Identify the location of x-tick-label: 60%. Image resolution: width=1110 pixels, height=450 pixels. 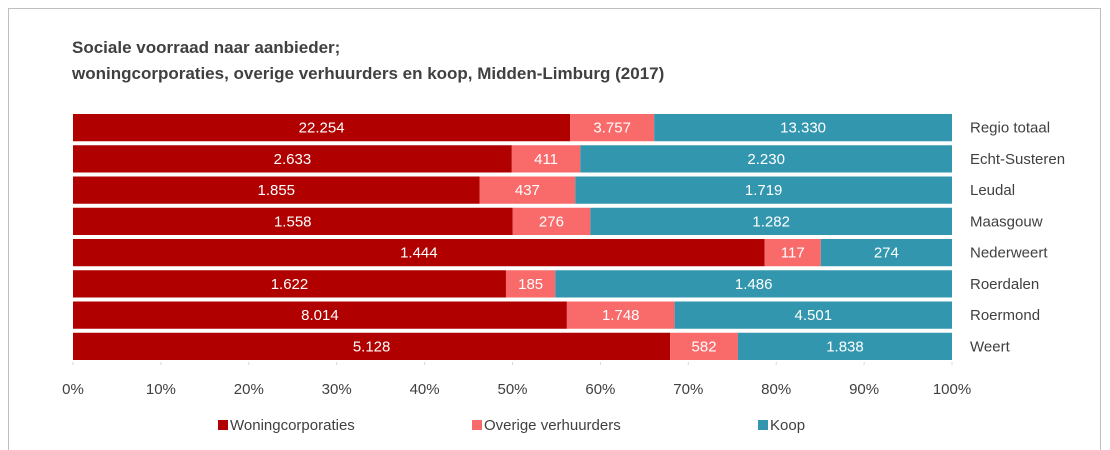
(600, 389).